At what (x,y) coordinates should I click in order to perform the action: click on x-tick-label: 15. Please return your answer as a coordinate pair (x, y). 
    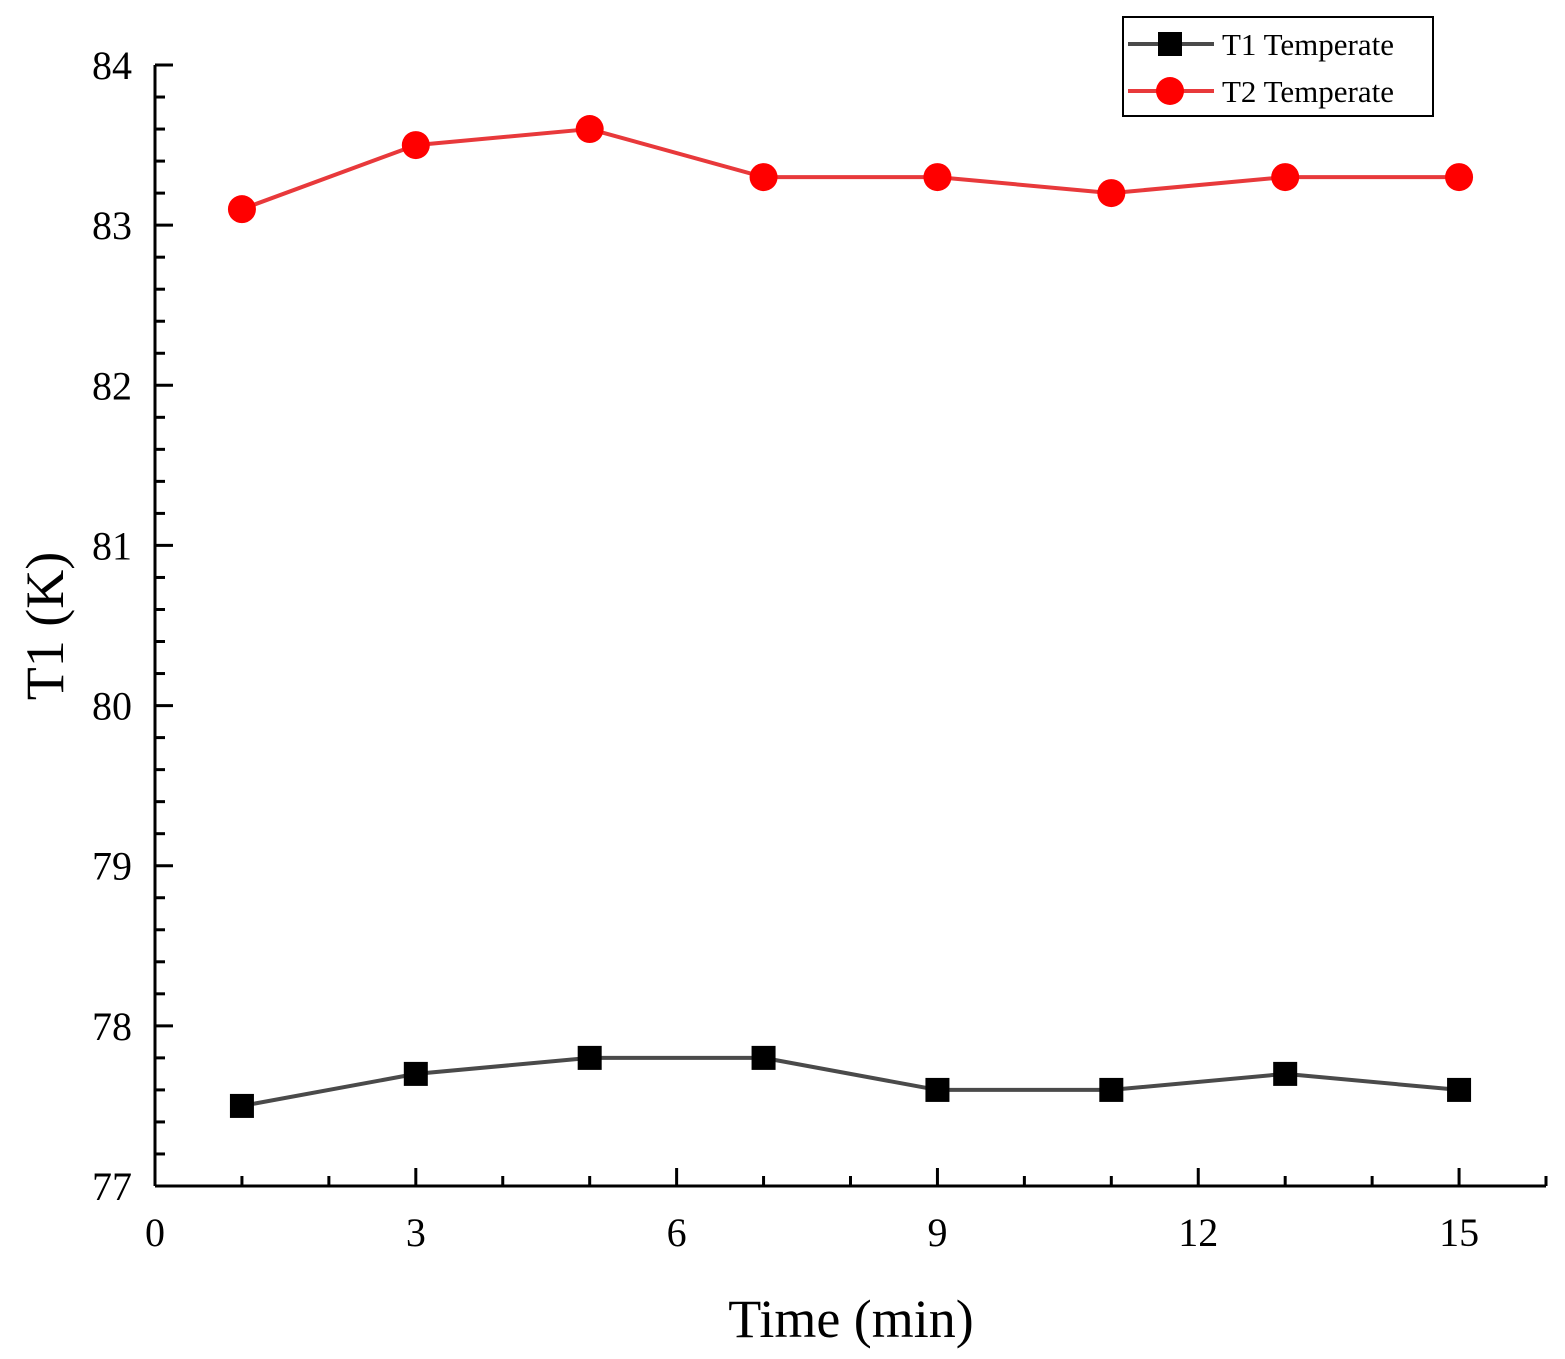
    Looking at the image, I should click on (1459, 1232).